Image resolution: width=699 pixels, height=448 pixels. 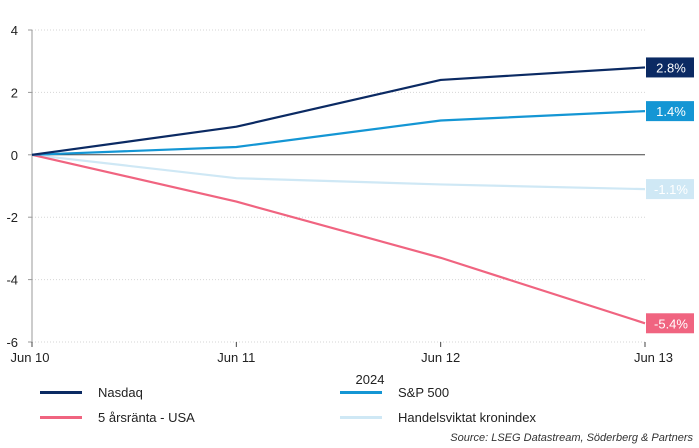 I want to click on end-label-text: -1.1%, so click(x=671, y=189).